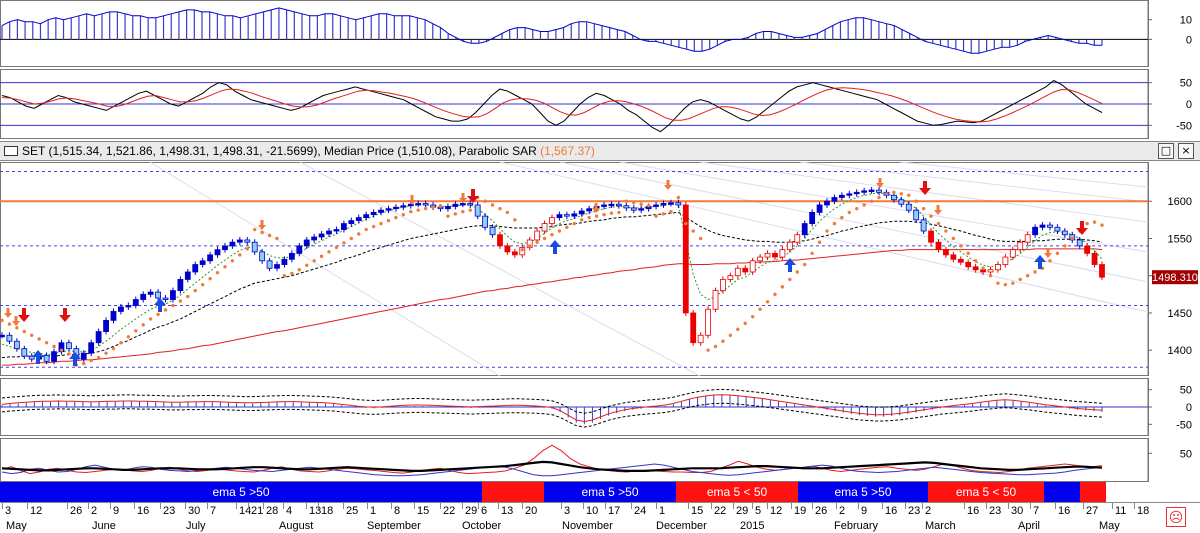 The width and height of the screenshot is (1200, 533). What do you see at coordinates (552, 459) in the screenshot?
I see `adx-series-line` at bounding box center [552, 459].